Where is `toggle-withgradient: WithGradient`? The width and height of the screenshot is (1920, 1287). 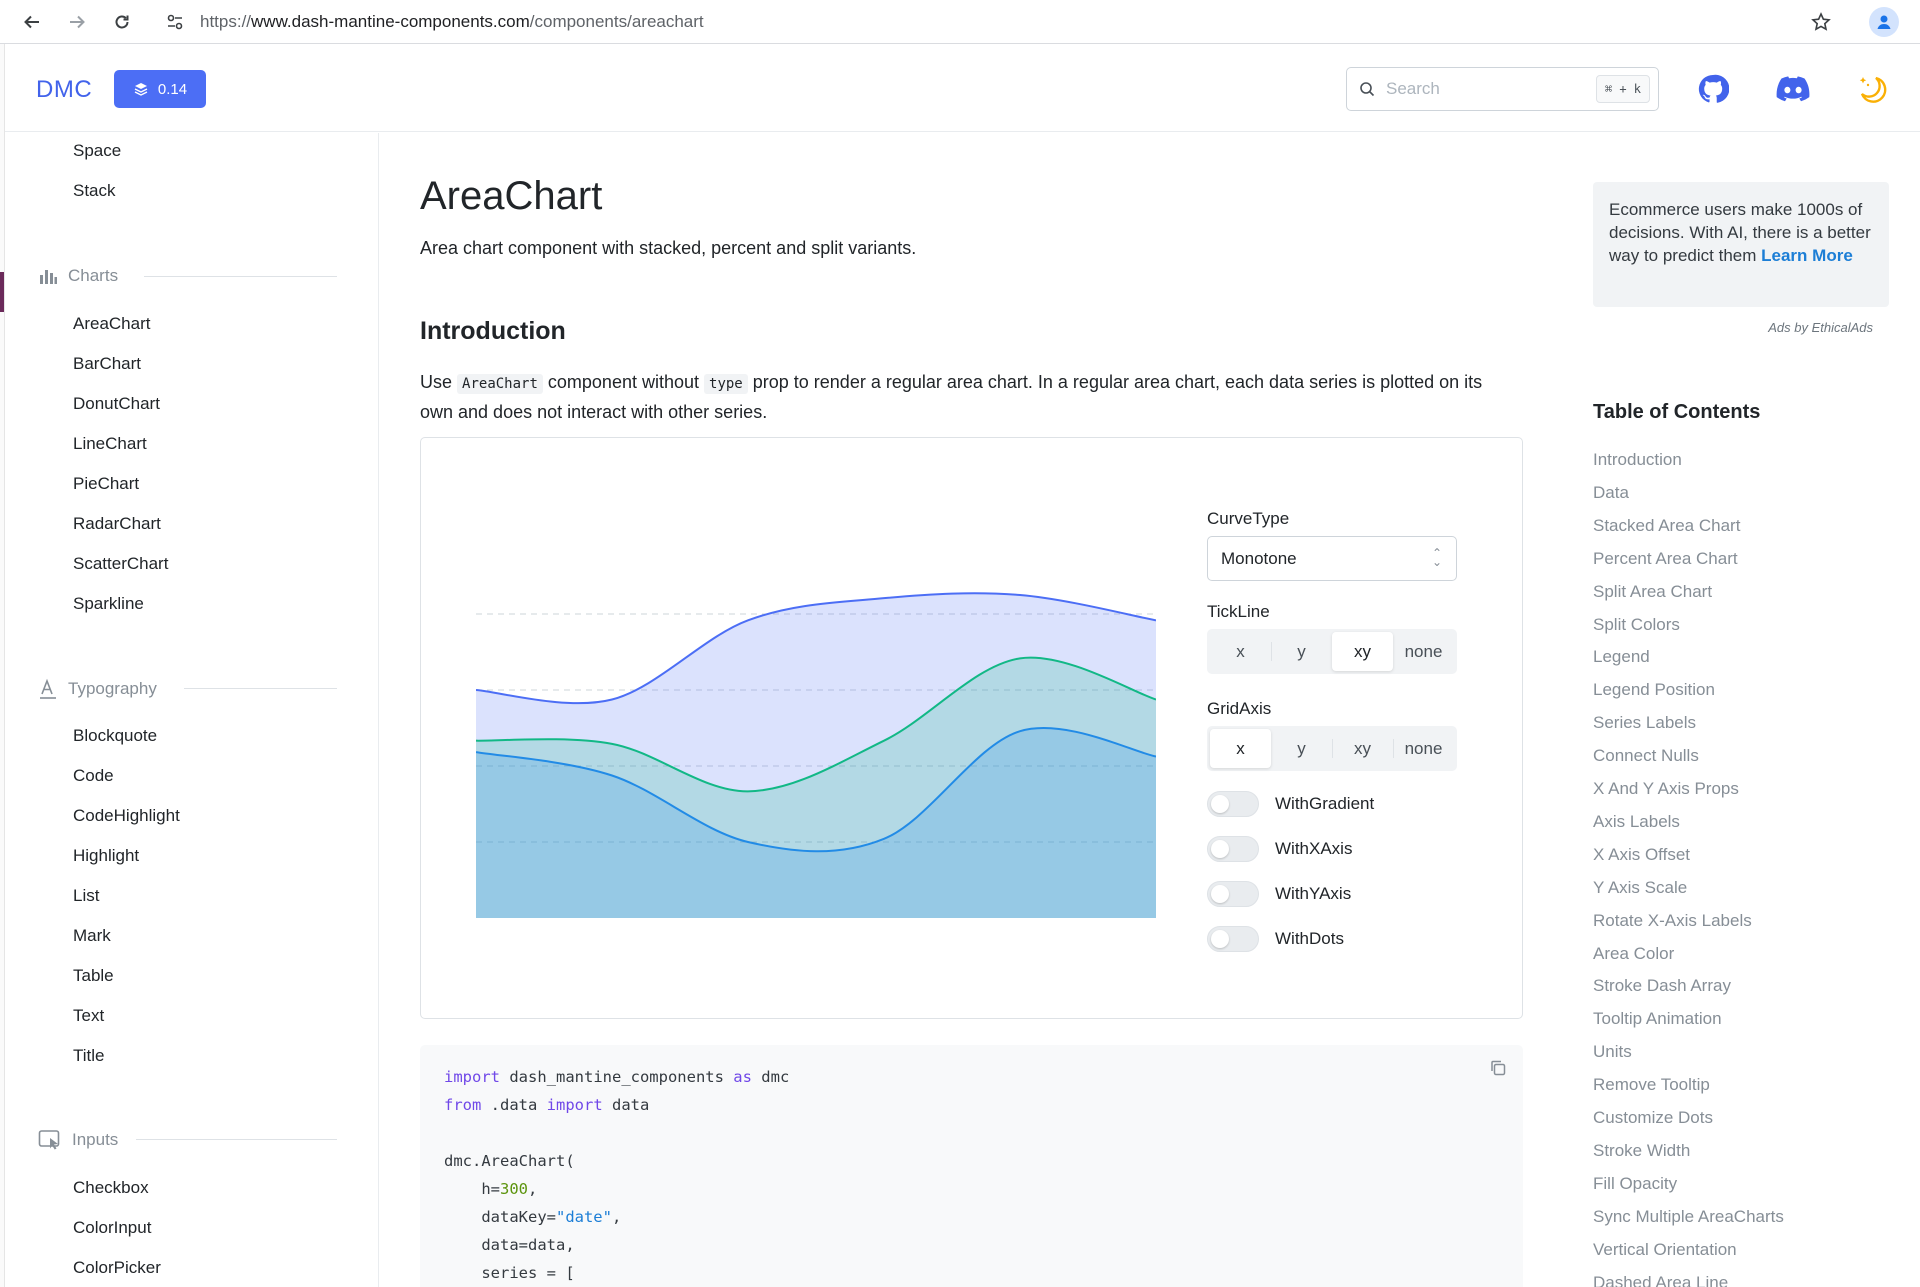 toggle-withgradient: WithGradient is located at coordinates (1290, 804).